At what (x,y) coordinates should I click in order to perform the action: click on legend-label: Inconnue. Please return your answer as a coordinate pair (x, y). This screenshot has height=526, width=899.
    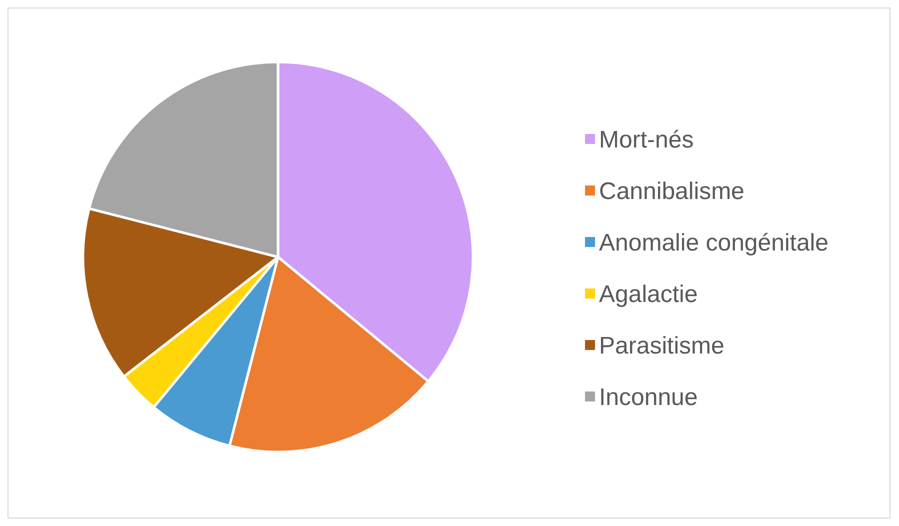
    Looking at the image, I should click on (648, 397).